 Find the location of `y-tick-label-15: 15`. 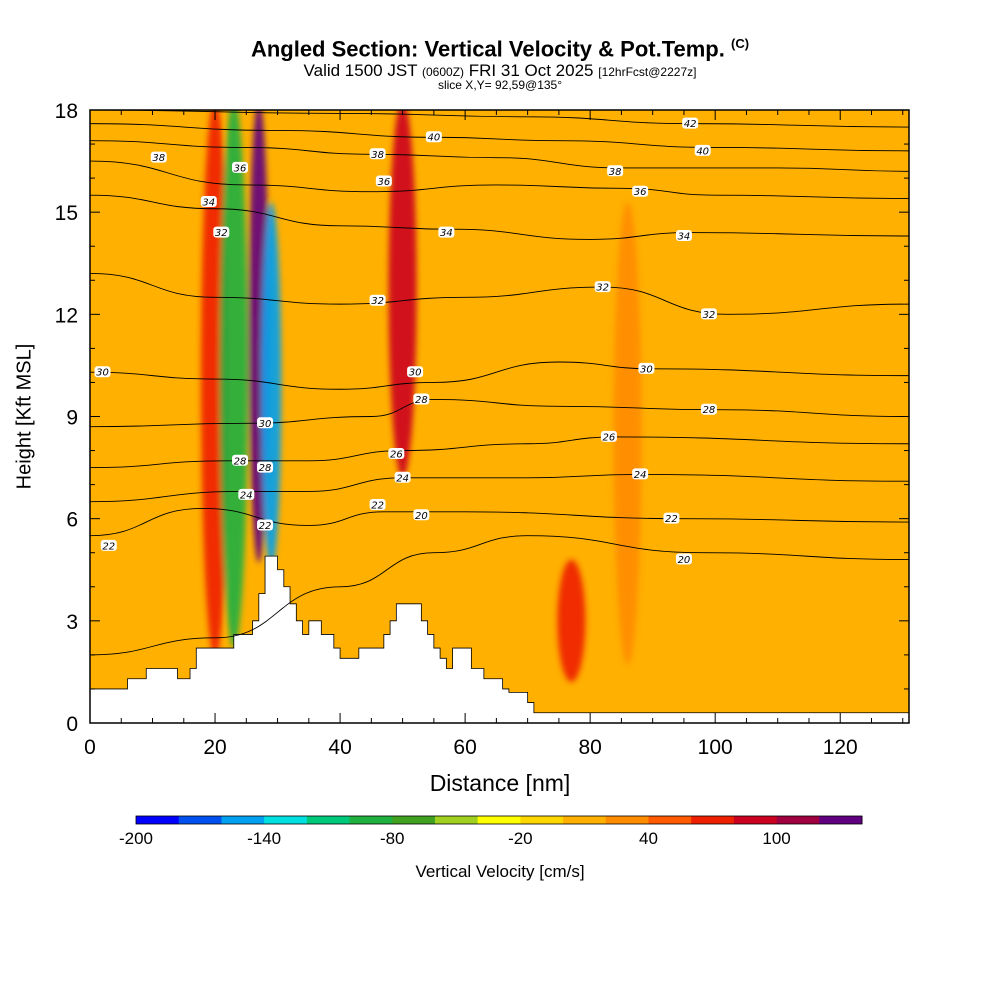

y-tick-label-15: 15 is located at coordinates (66, 213).